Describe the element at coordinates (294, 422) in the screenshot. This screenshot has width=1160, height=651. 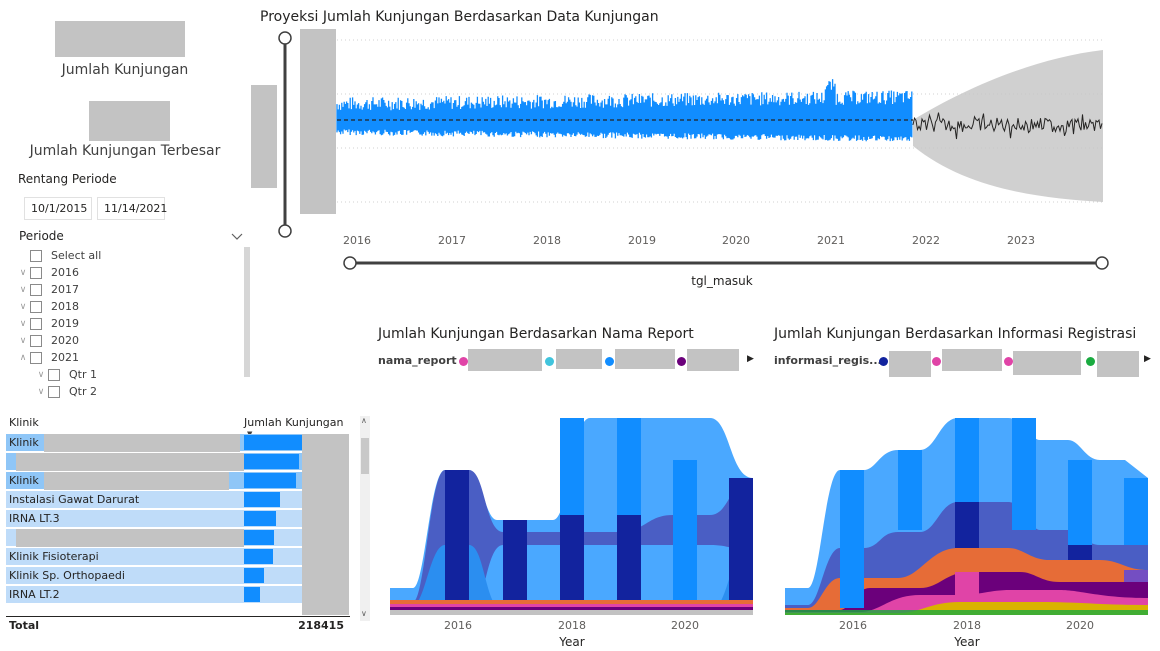
I see `col-header-jumlah: Jumlah Kunjungan` at that location.